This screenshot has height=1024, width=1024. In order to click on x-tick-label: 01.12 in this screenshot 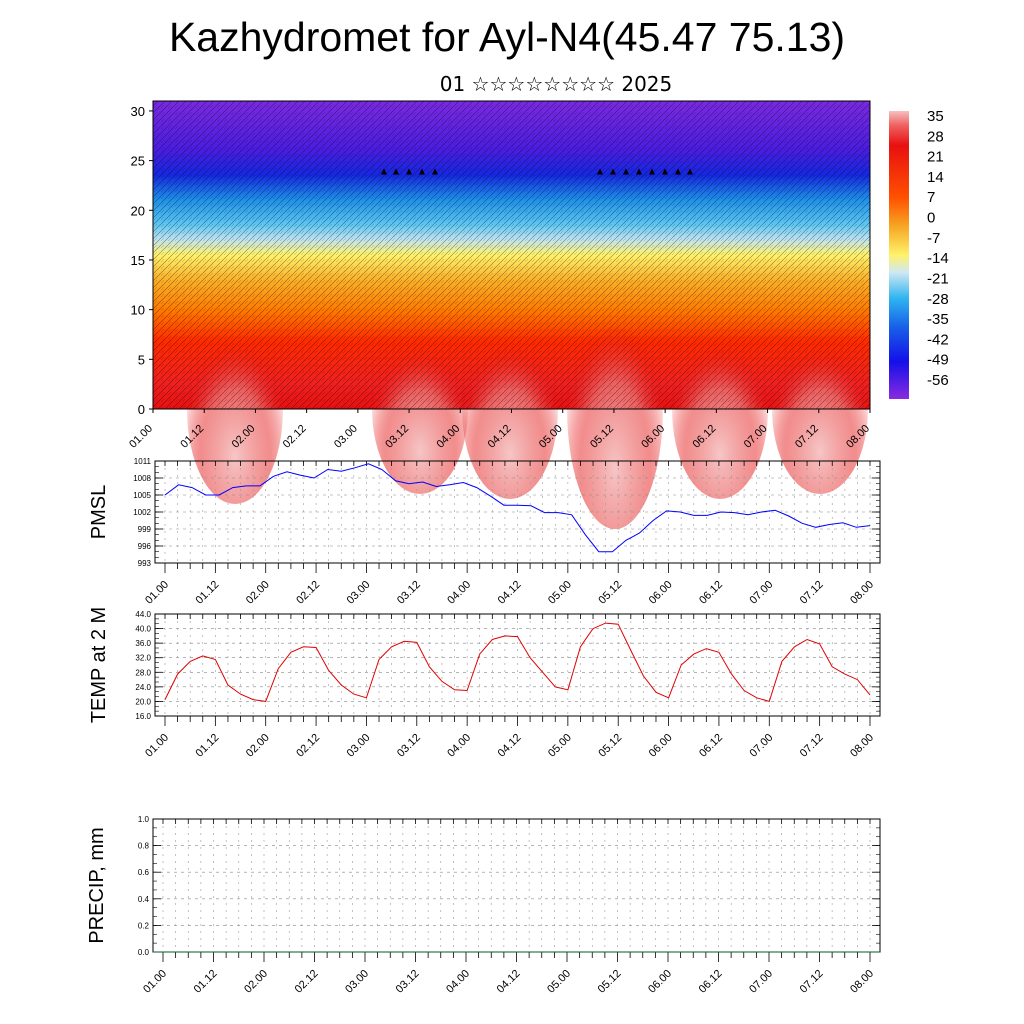, I will do `click(208, 593)`.